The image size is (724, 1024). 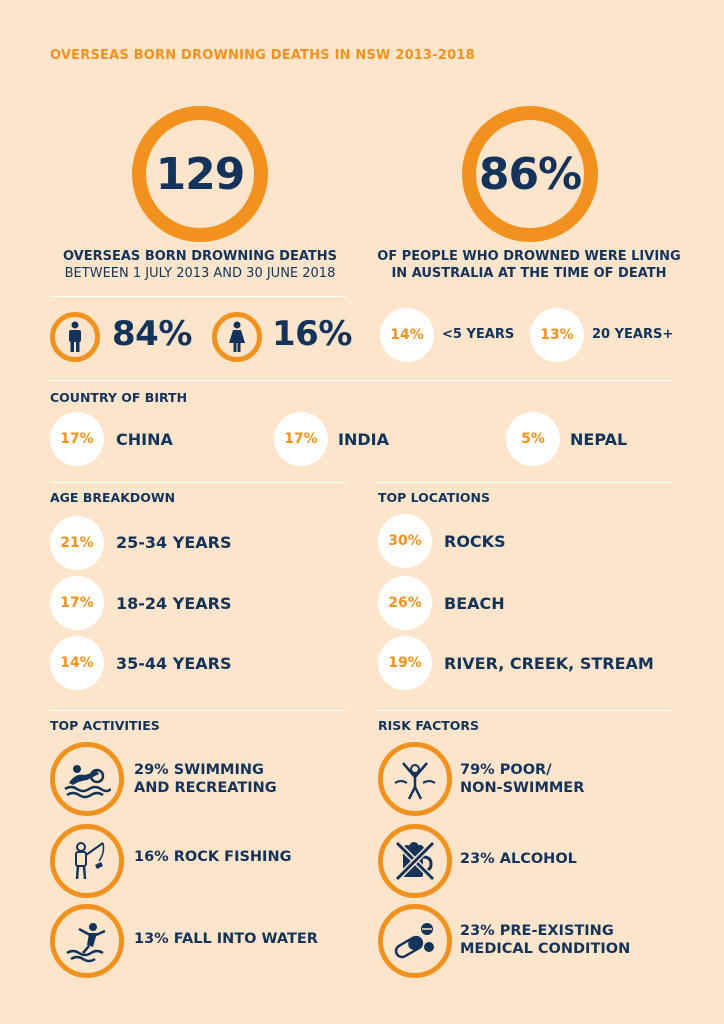 I want to click on country-label: INDIA, so click(x=363, y=439).